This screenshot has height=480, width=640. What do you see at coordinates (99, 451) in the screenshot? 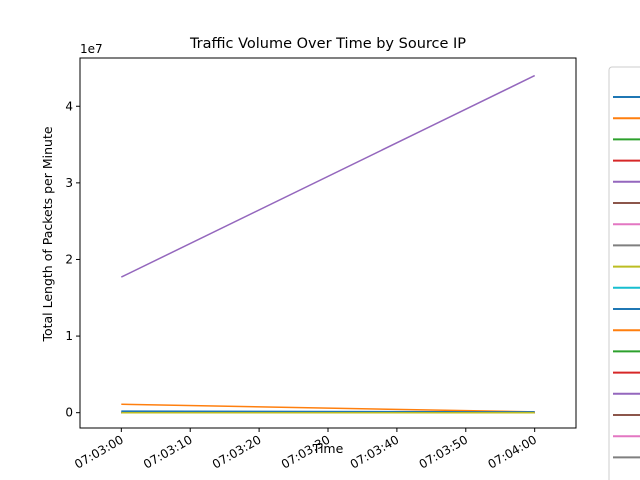
I see `x-tick-label-1: 07:03:00` at bounding box center [99, 451].